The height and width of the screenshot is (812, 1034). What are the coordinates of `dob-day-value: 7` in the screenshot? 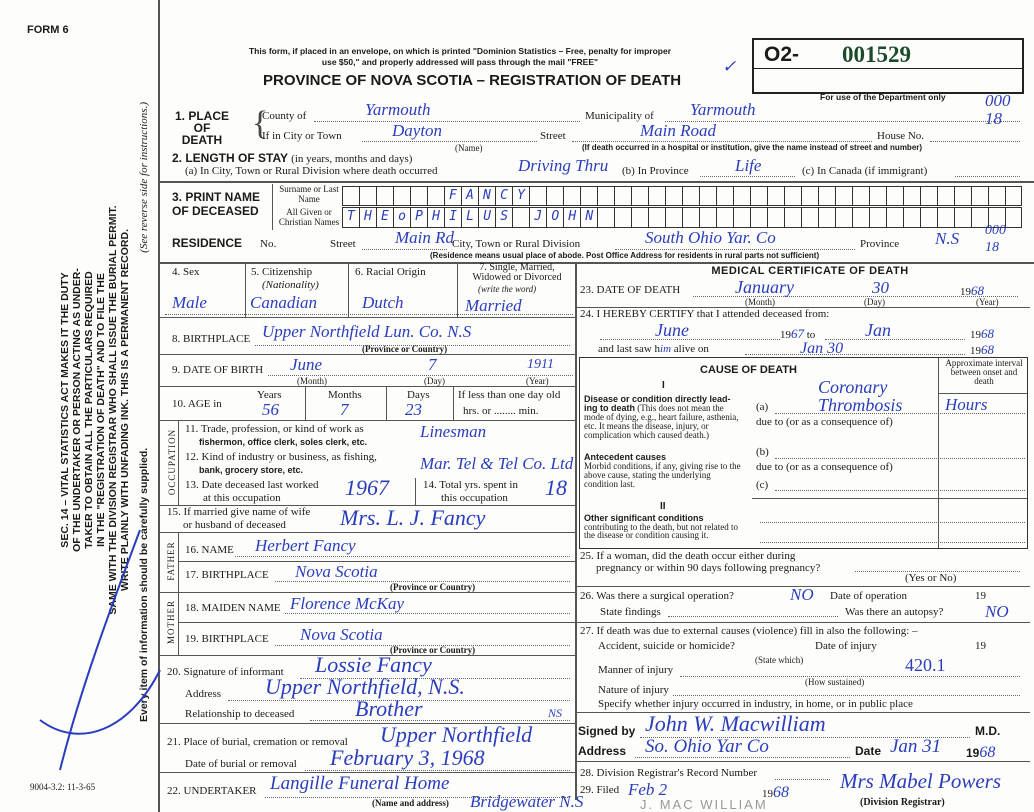 It's located at (432, 364).